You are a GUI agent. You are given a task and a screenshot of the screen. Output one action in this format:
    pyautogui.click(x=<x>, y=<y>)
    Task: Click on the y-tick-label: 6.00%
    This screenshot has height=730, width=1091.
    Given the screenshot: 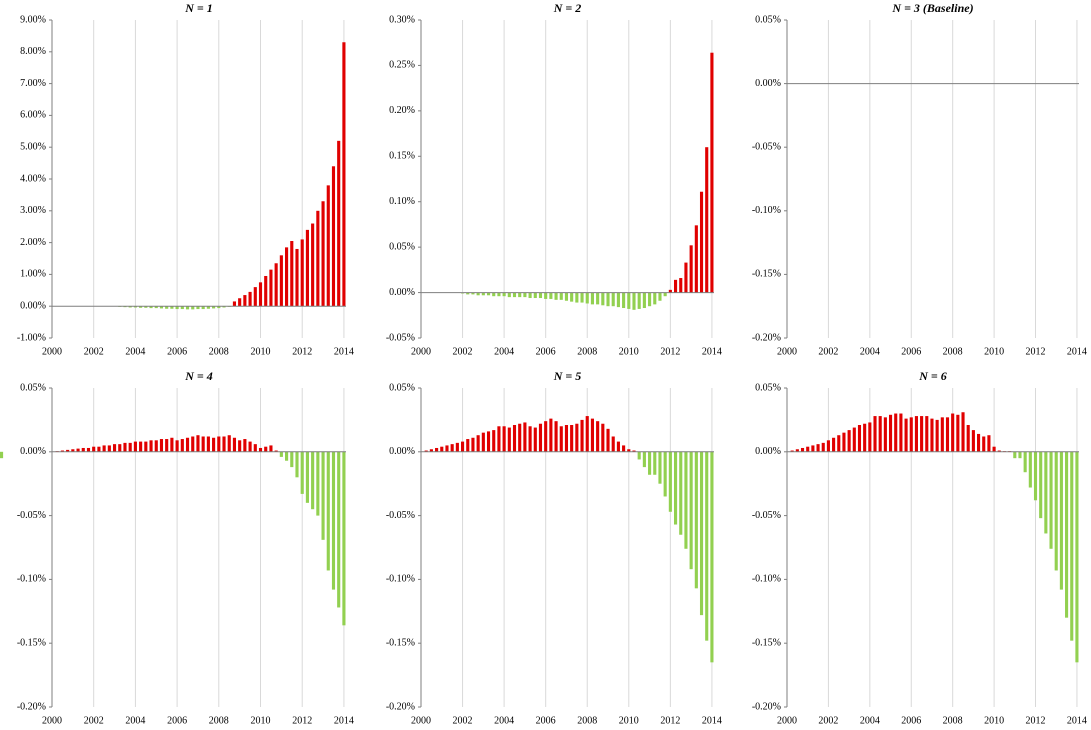 What is the action you would take?
    pyautogui.click(x=33, y=115)
    